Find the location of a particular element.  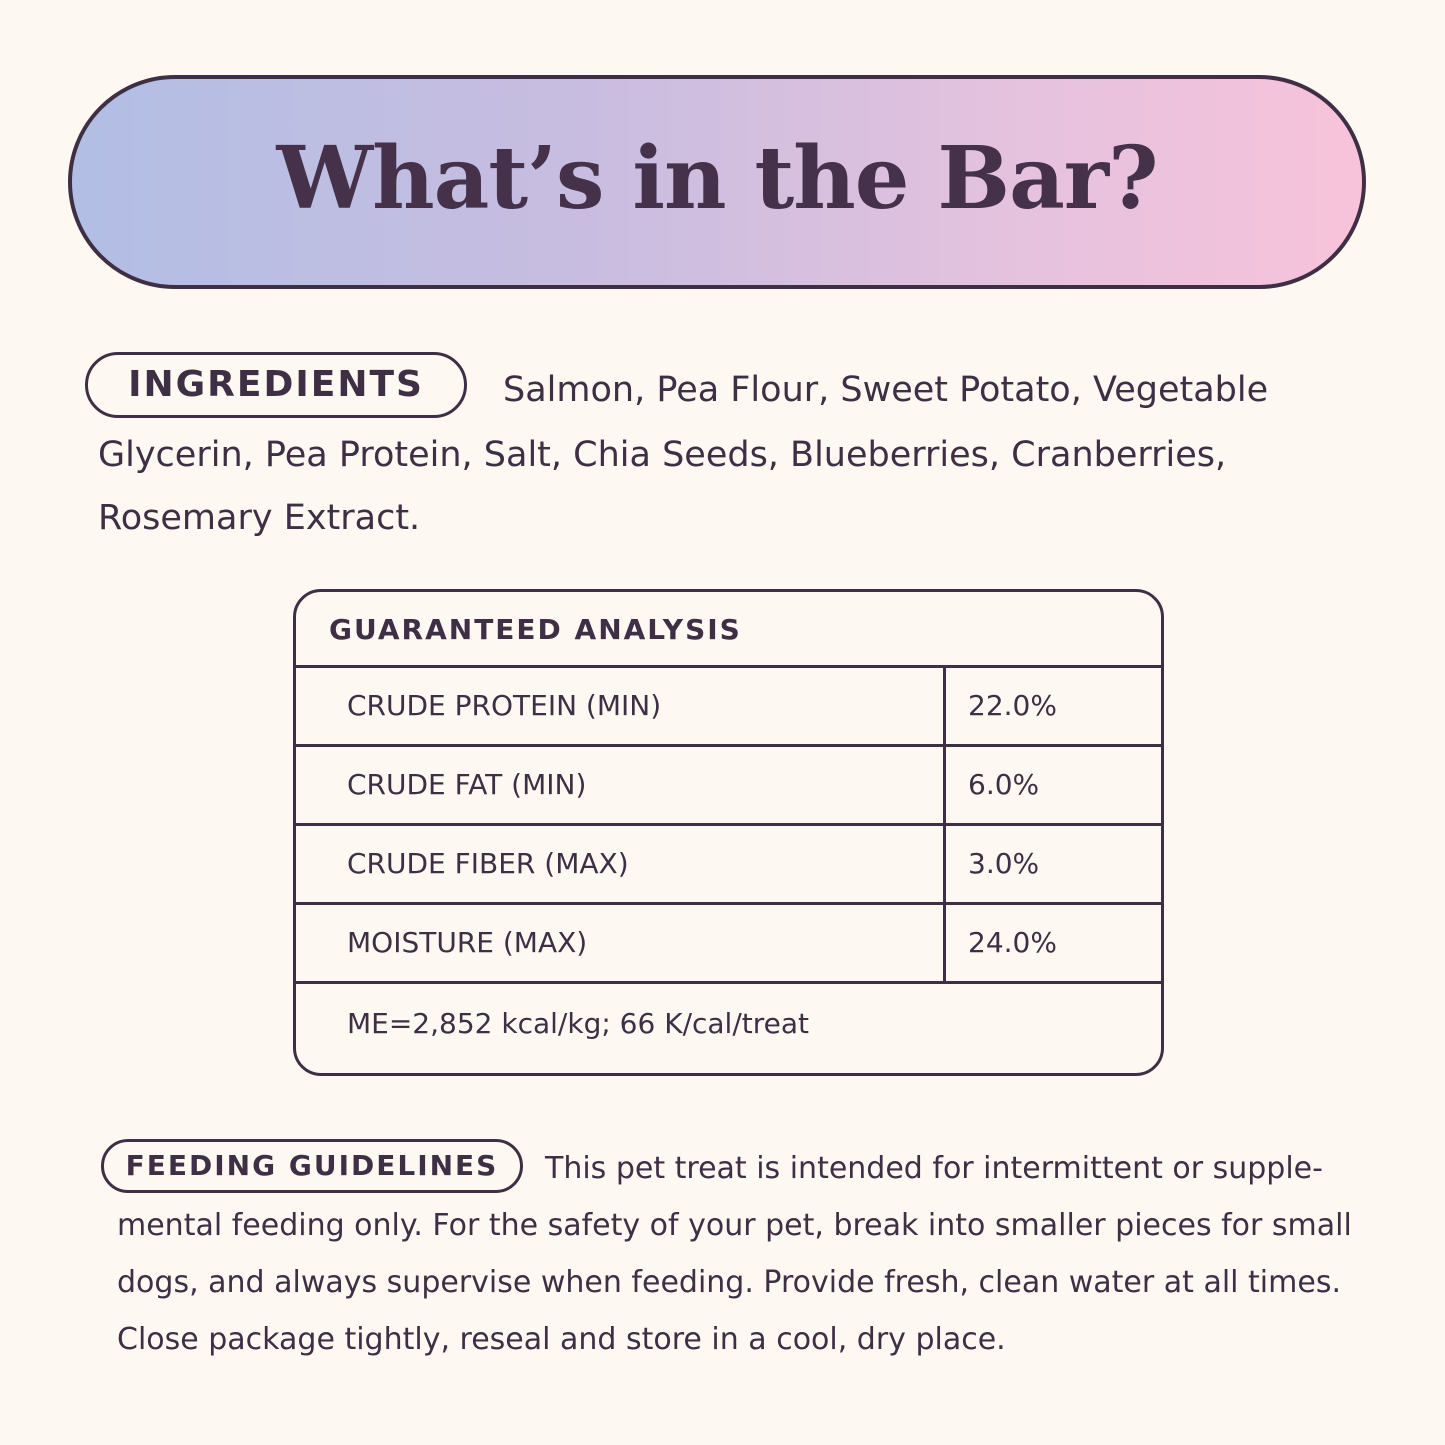

table-row: CRUDE PROTEIN (MIN) 22.0% is located at coordinates (728, 707).